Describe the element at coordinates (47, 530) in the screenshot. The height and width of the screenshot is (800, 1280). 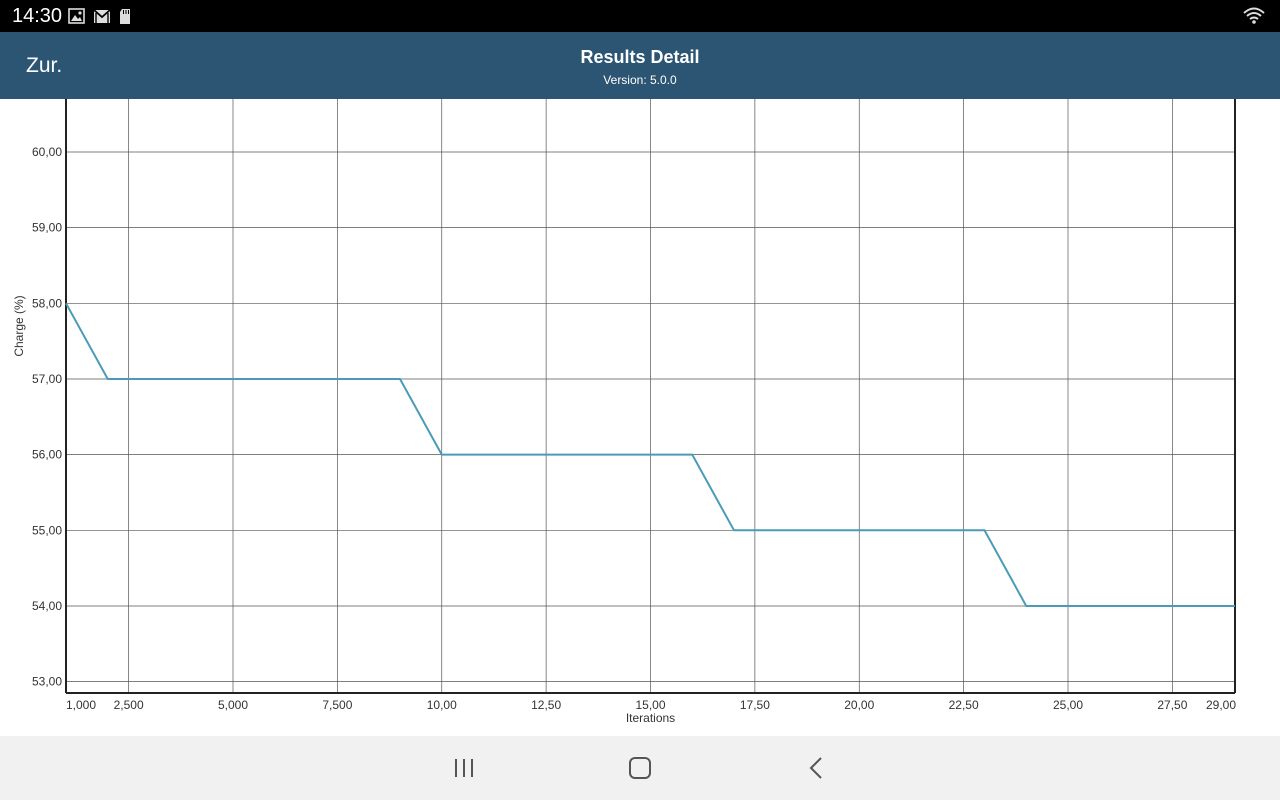
I see `y-tick-label: 55,00` at that location.